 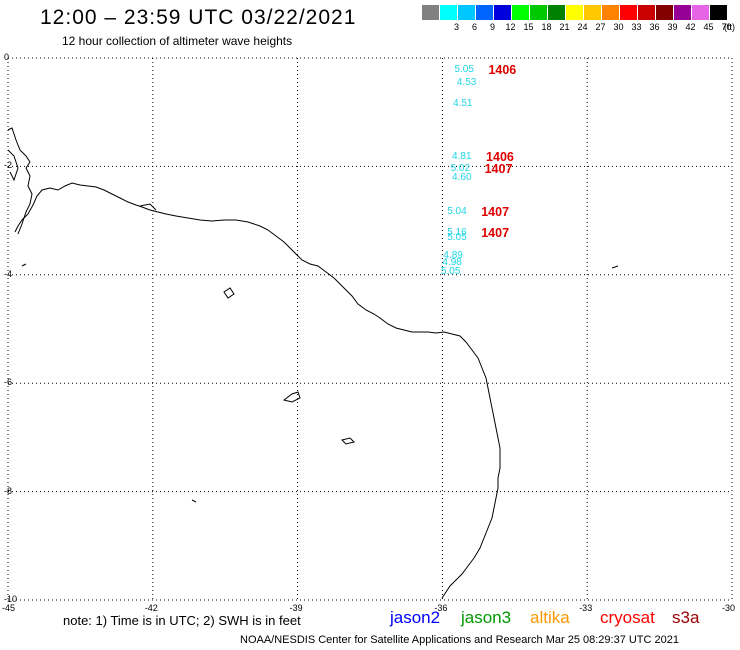 What do you see at coordinates (550, 617) in the screenshot?
I see `satellite-label-altika: altika` at bounding box center [550, 617].